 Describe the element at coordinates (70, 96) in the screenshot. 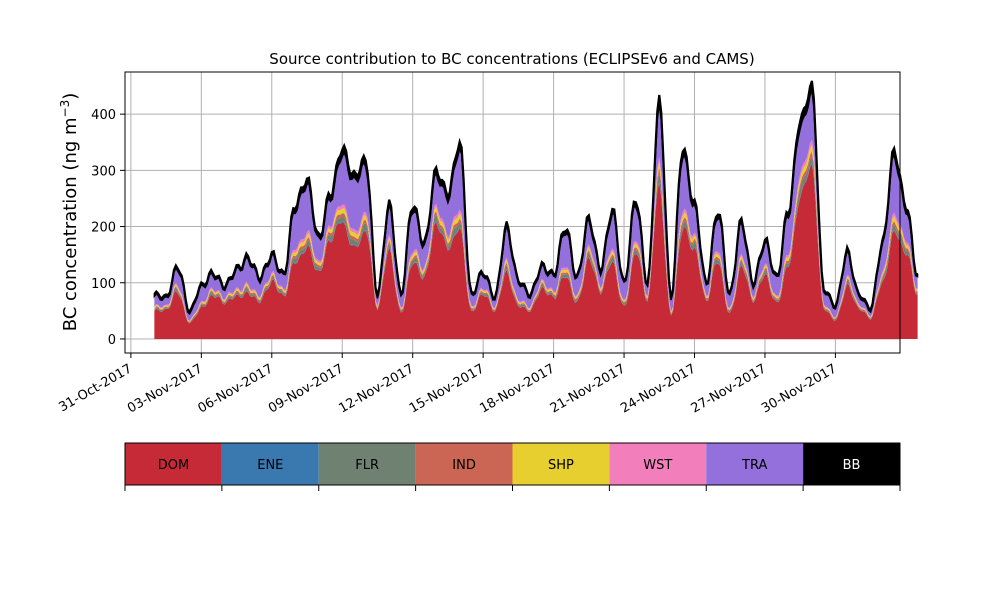

I see `y-axis-label-close: )` at that location.